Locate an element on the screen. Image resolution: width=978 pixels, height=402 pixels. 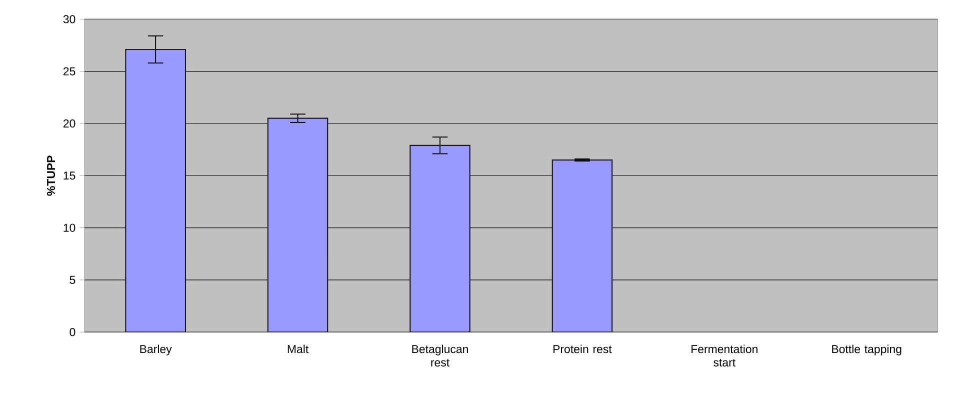
y-axis-title: %TUPP is located at coordinates (51, 176).